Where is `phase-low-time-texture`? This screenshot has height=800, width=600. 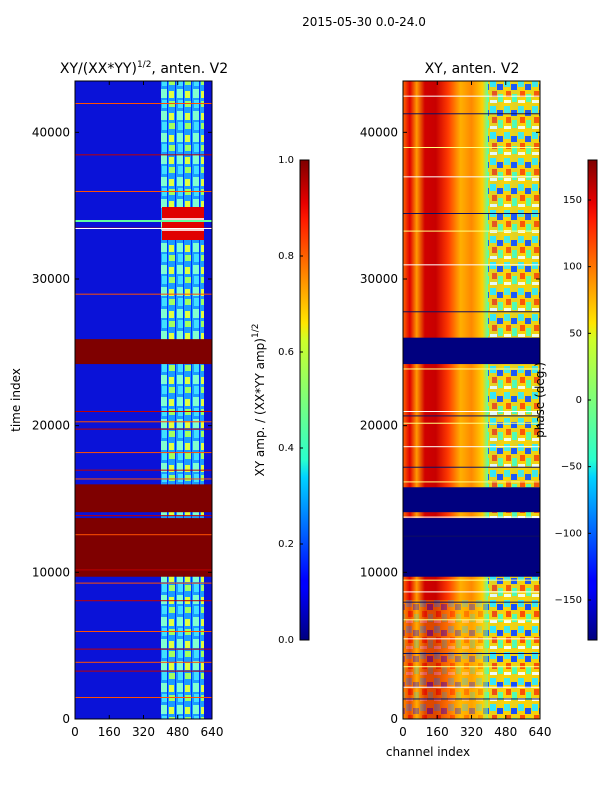
phase-low-time-texture is located at coordinates (471, 659).